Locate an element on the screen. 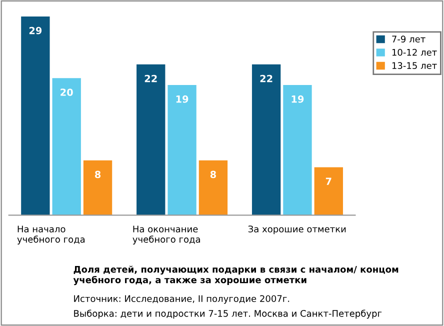 This screenshot has width=444, height=326. text: Выборка: дети и подростки 7-15 лет. Москва и Санкт-Петербург is located at coordinates (228, 314).